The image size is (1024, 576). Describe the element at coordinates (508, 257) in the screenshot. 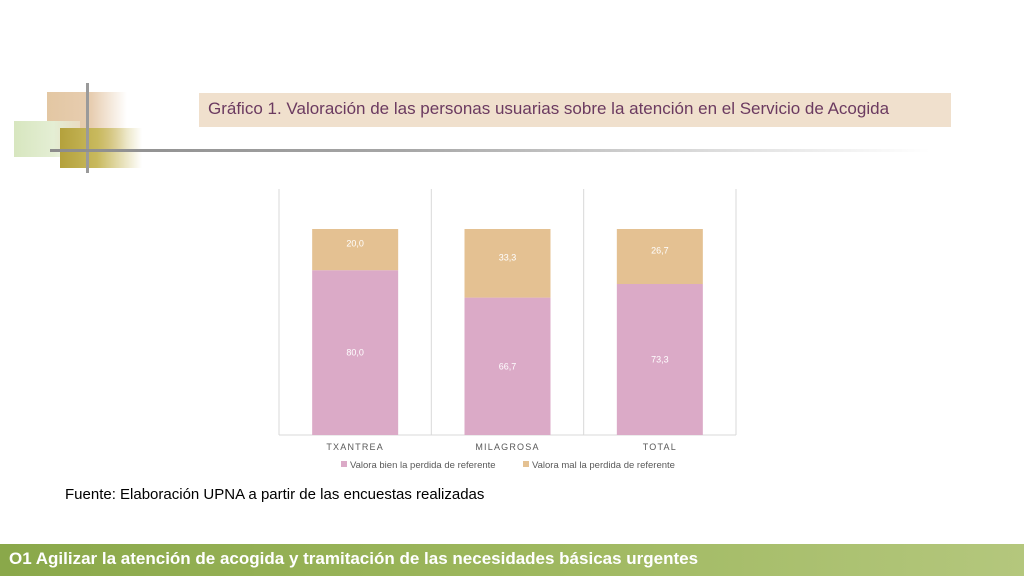

I see `data-label: 33,3` at that location.